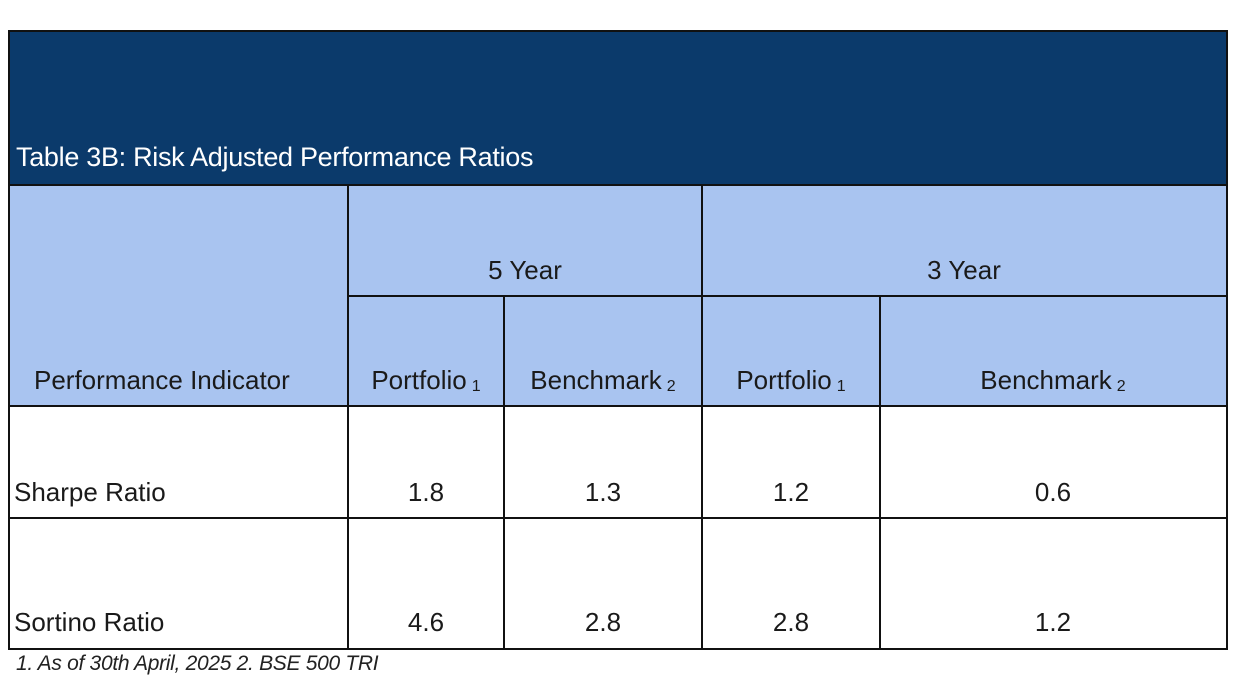  I want to click on value-sharpe-3y-portfolio: 1.2, so click(791, 492).